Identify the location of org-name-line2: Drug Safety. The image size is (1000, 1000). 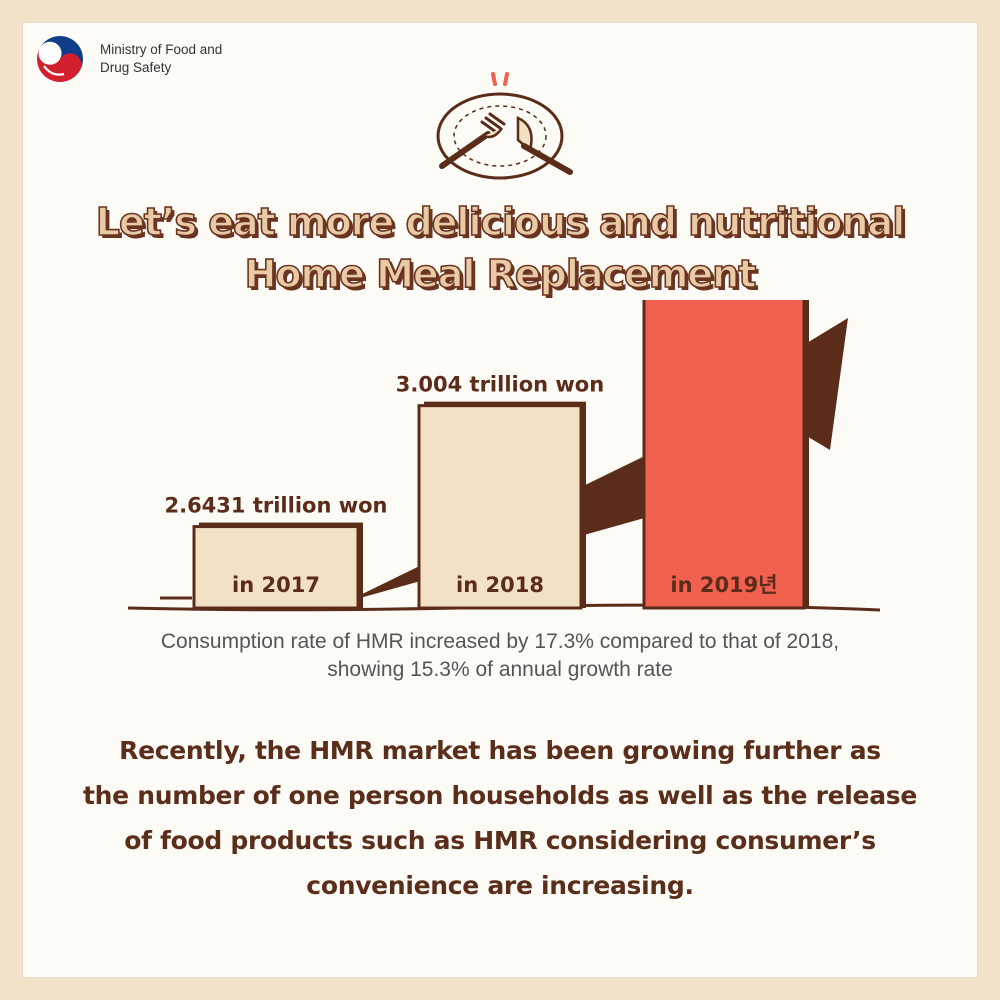
(136, 67).